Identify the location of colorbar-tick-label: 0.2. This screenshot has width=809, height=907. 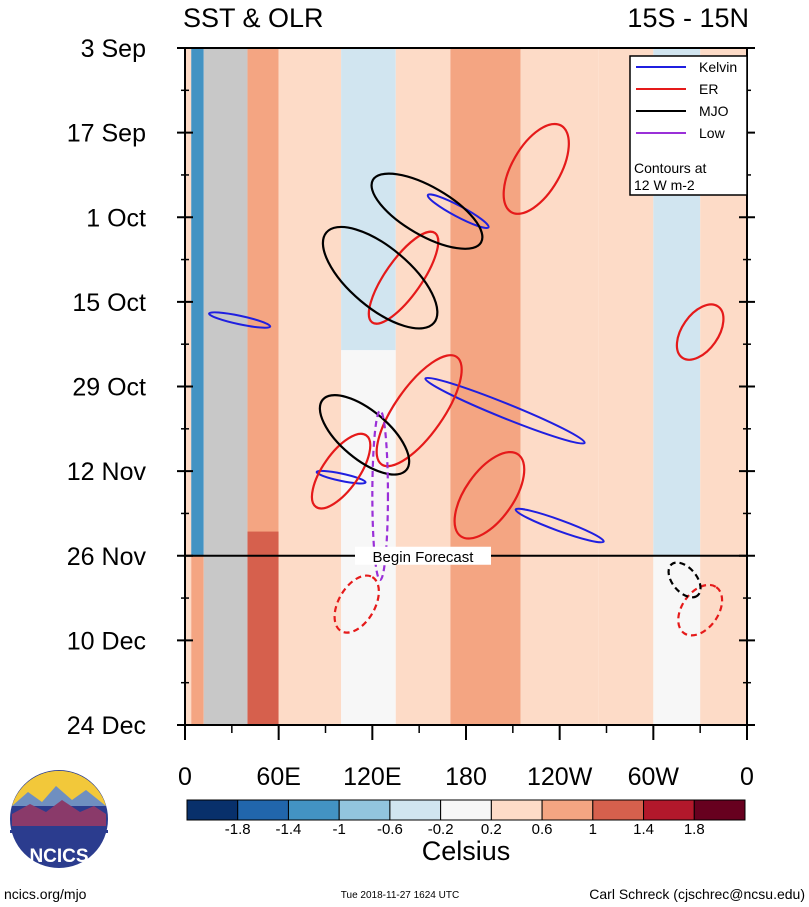
(491, 829).